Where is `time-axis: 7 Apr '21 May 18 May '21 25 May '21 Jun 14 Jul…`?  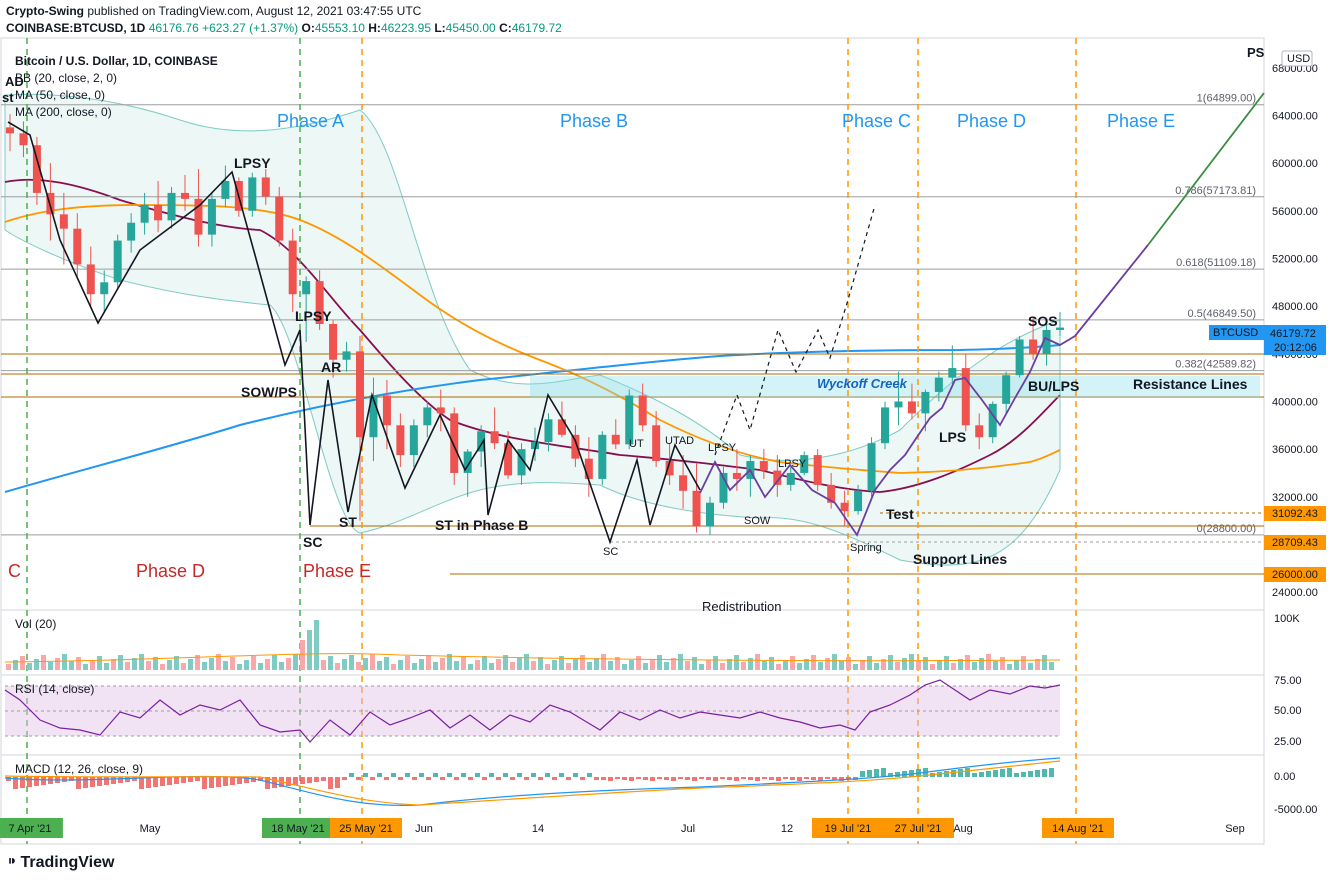 time-axis: 7 Apr '21 May 18 May '21 25 May '21 Jun 14 Jul… is located at coordinates (622, 828).